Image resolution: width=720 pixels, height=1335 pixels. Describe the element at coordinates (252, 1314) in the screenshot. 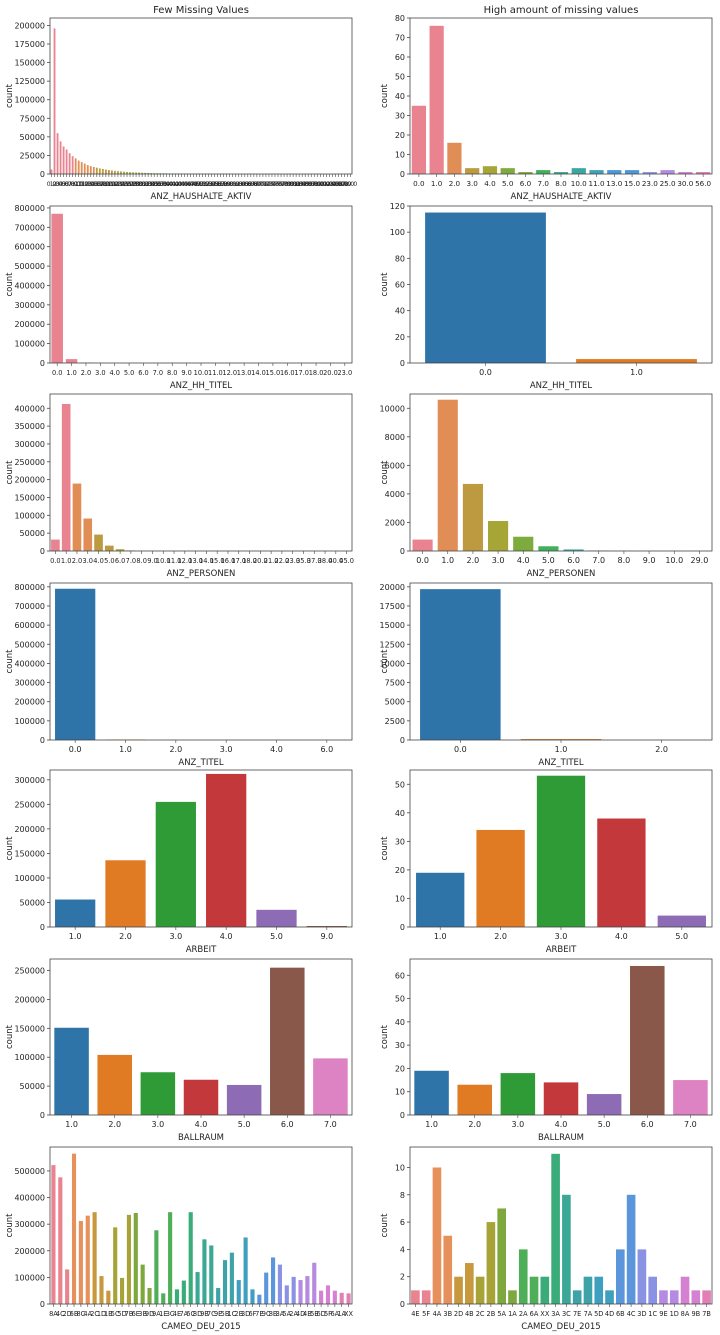

I see `x-tick-label: 6F` at that location.